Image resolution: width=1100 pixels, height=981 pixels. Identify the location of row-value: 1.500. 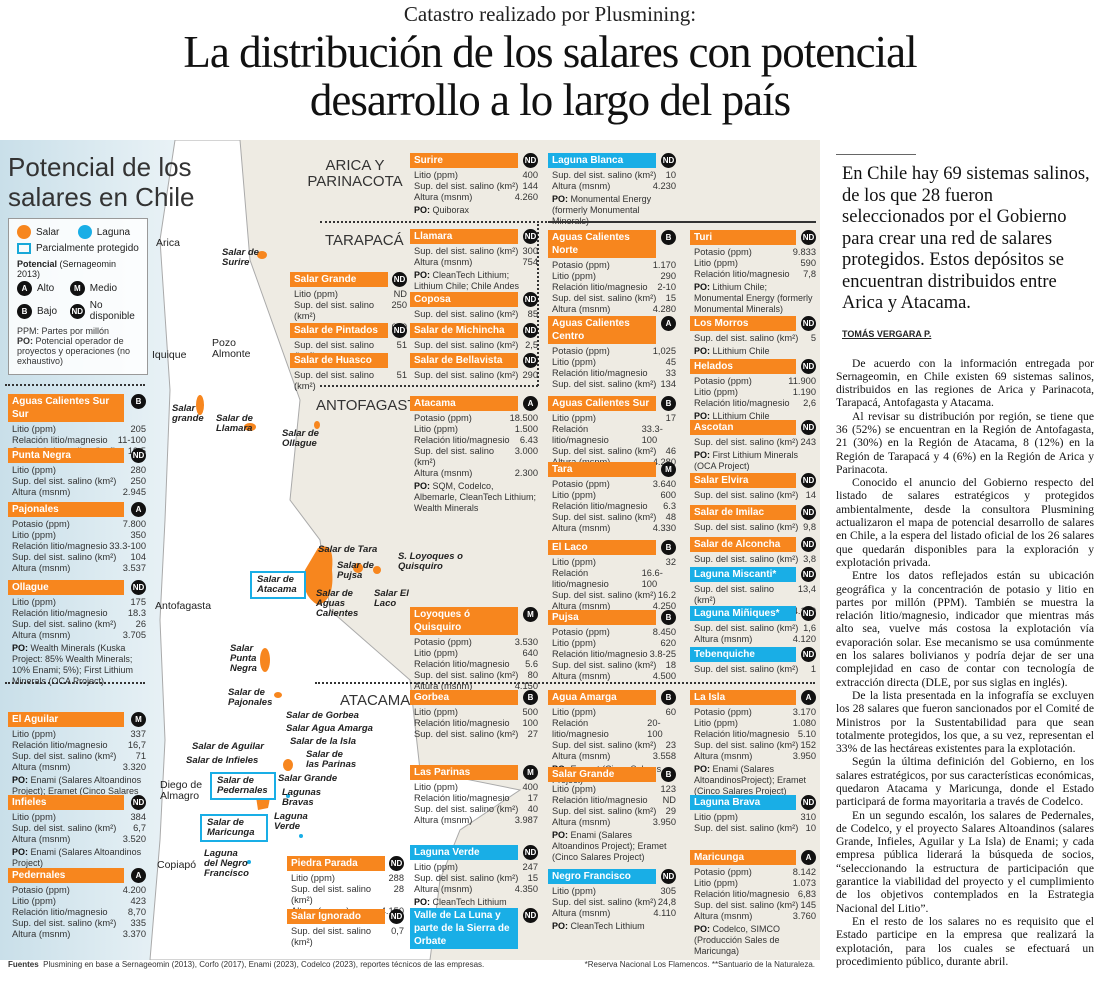
(526, 429).